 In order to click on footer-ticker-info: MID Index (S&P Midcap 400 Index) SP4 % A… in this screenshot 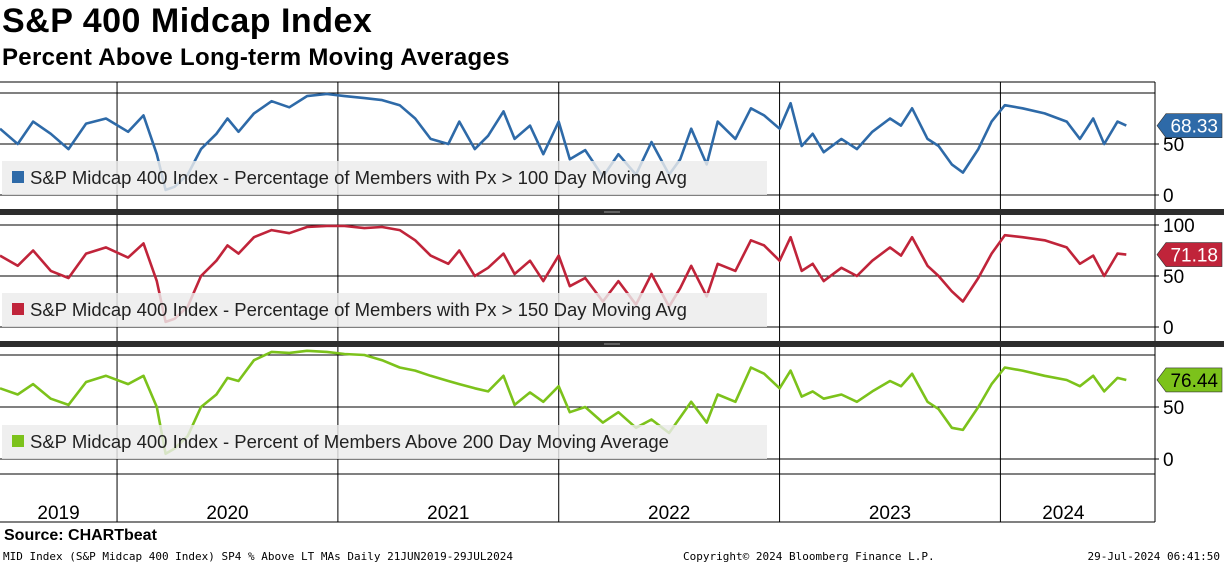, I will do `click(258, 556)`.